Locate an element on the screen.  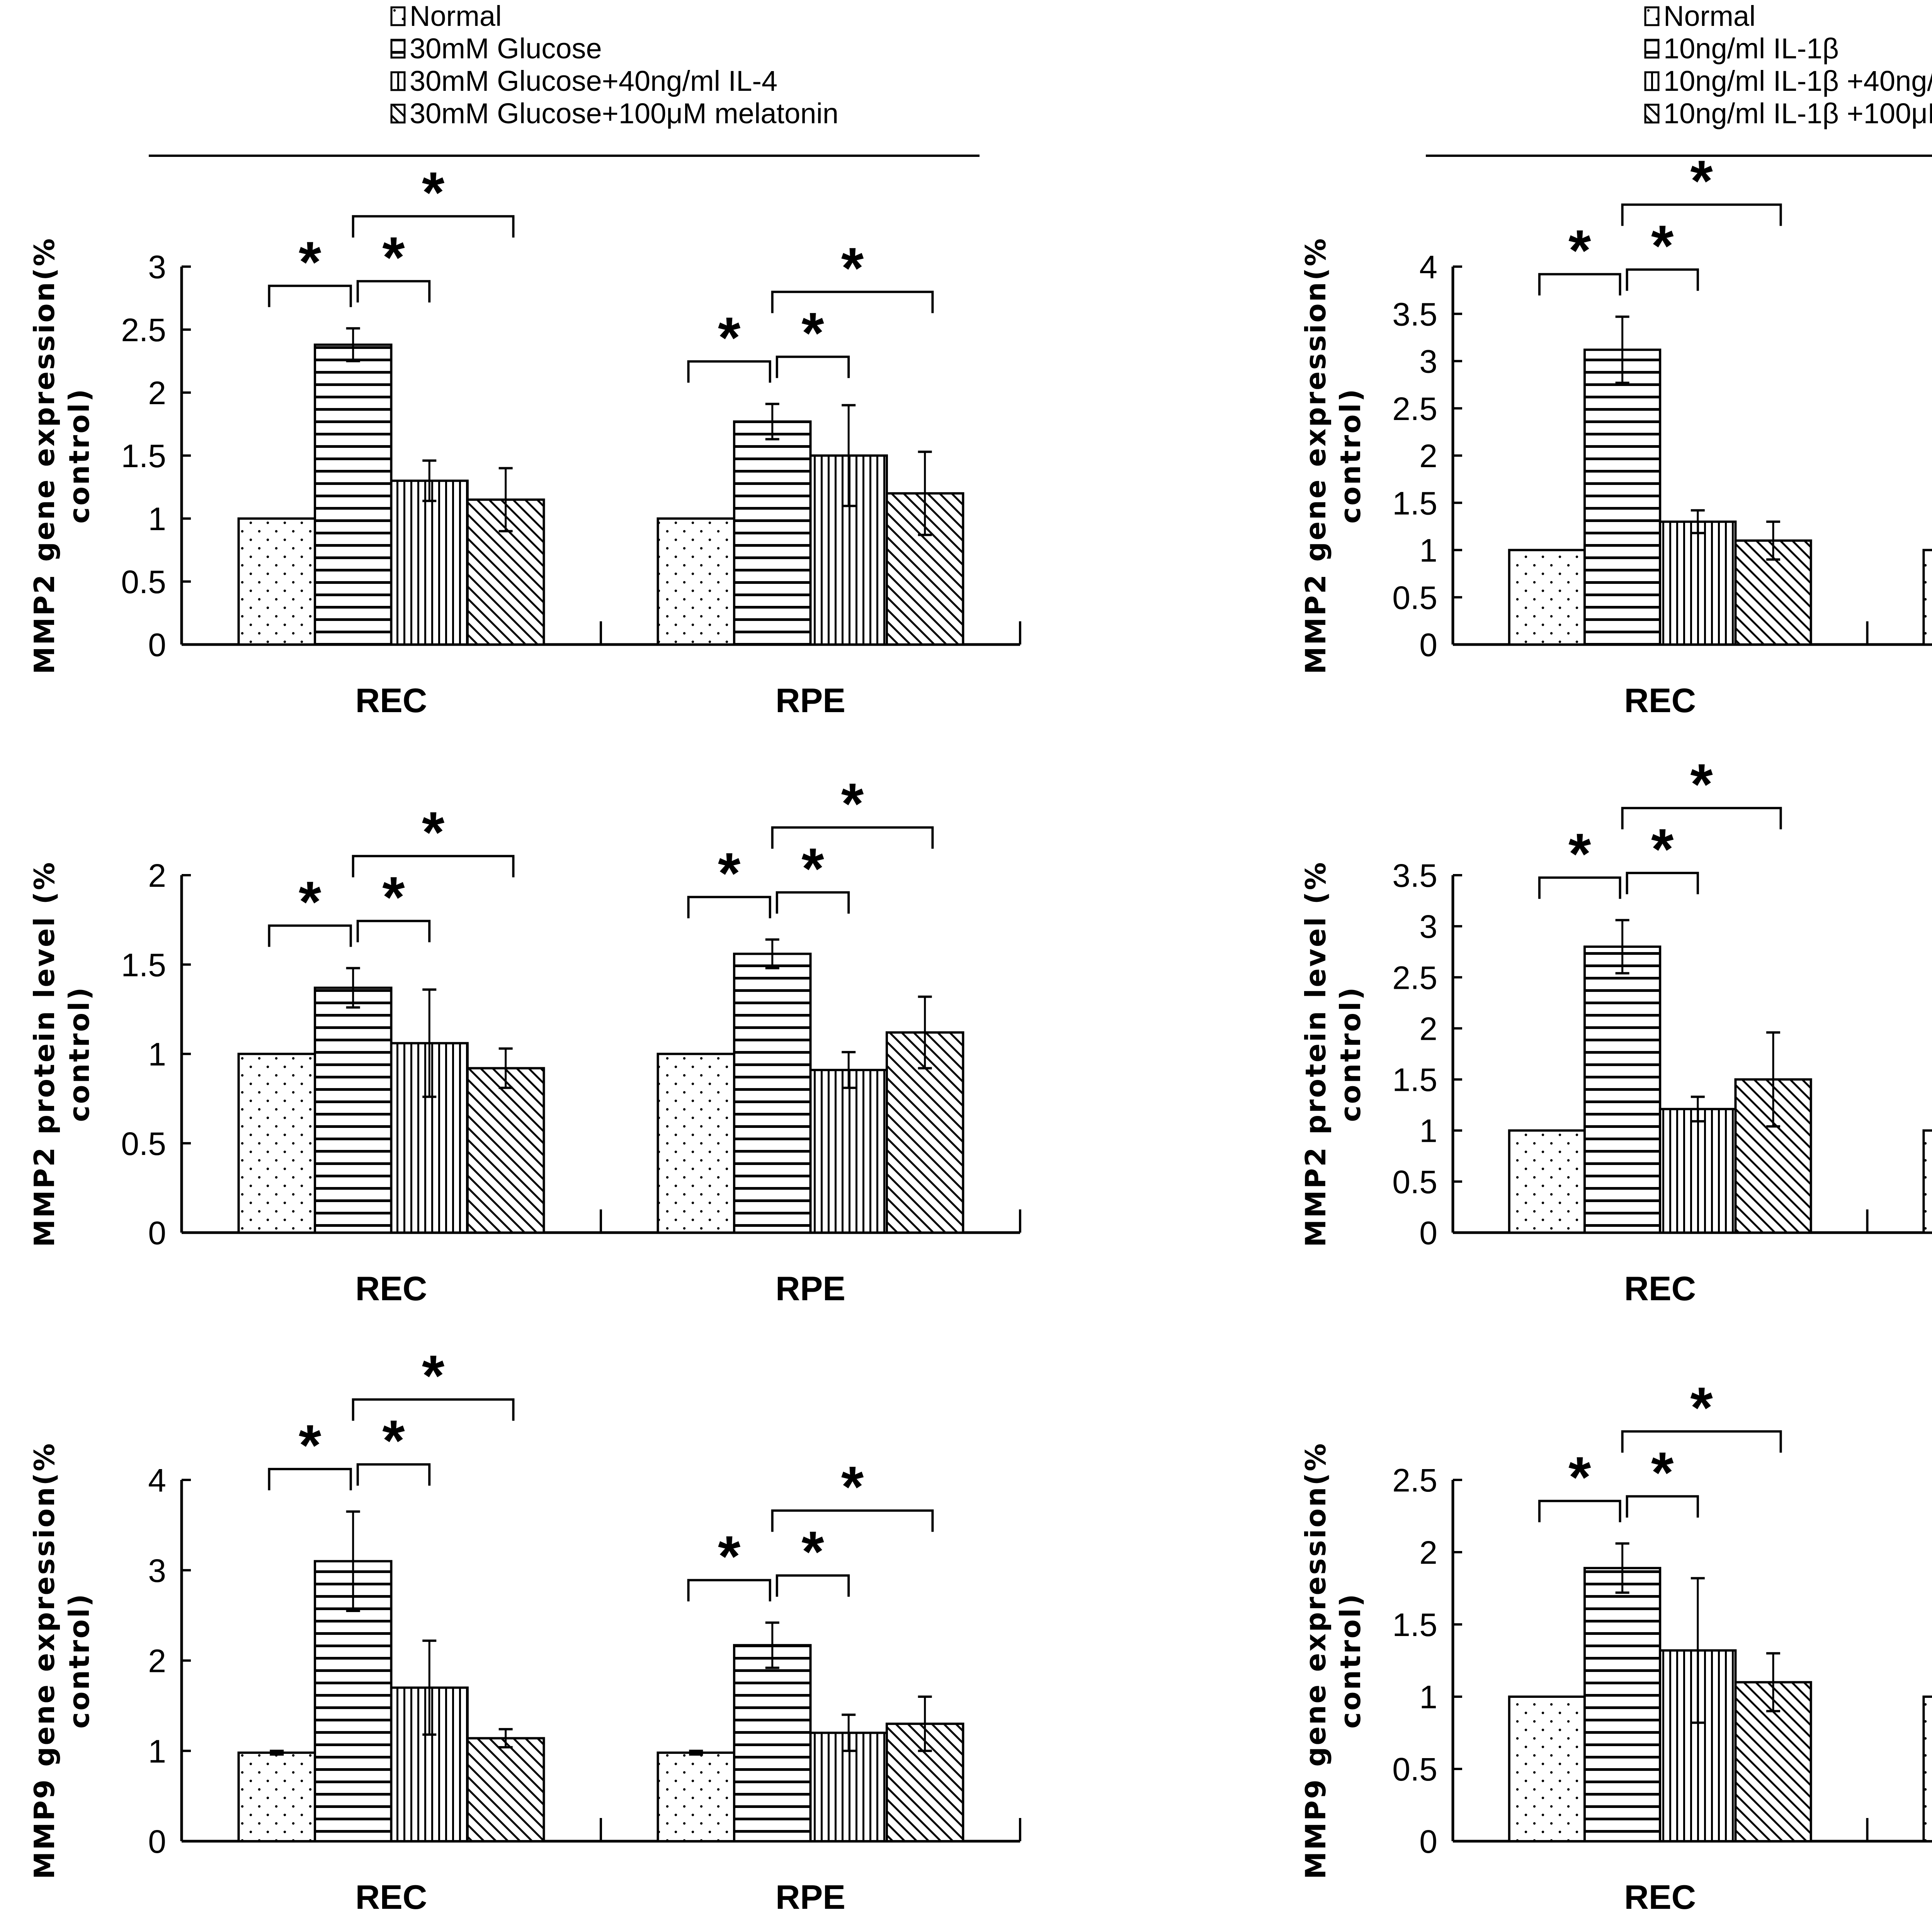
legend-label: Normal is located at coordinates (1710, 16).